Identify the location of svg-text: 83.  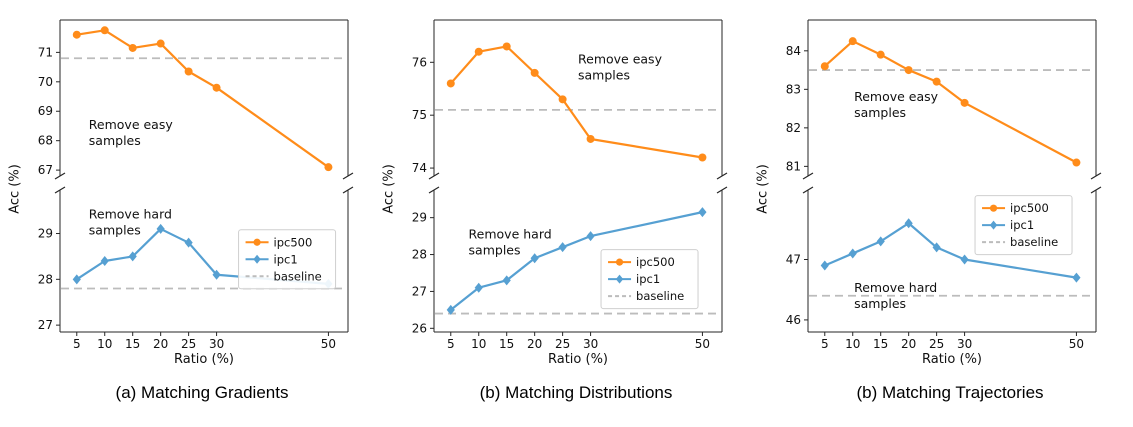
(793, 89).